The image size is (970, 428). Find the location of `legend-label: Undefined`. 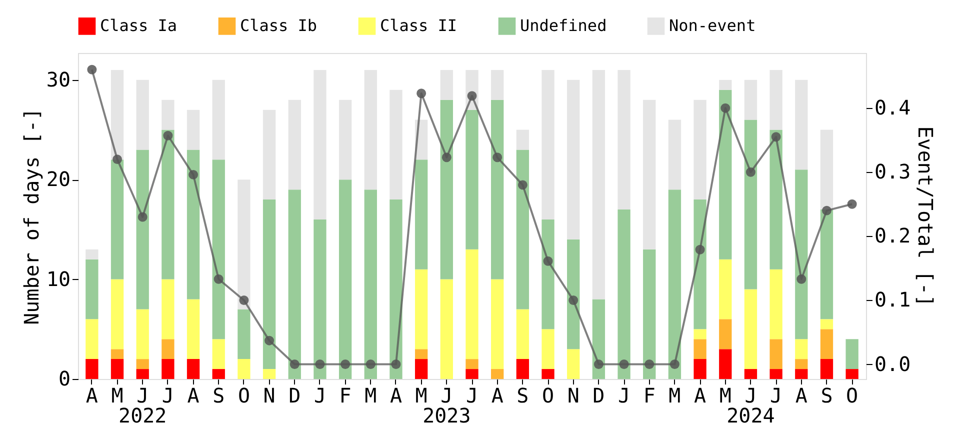

legend-label: Undefined is located at coordinates (563, 26).